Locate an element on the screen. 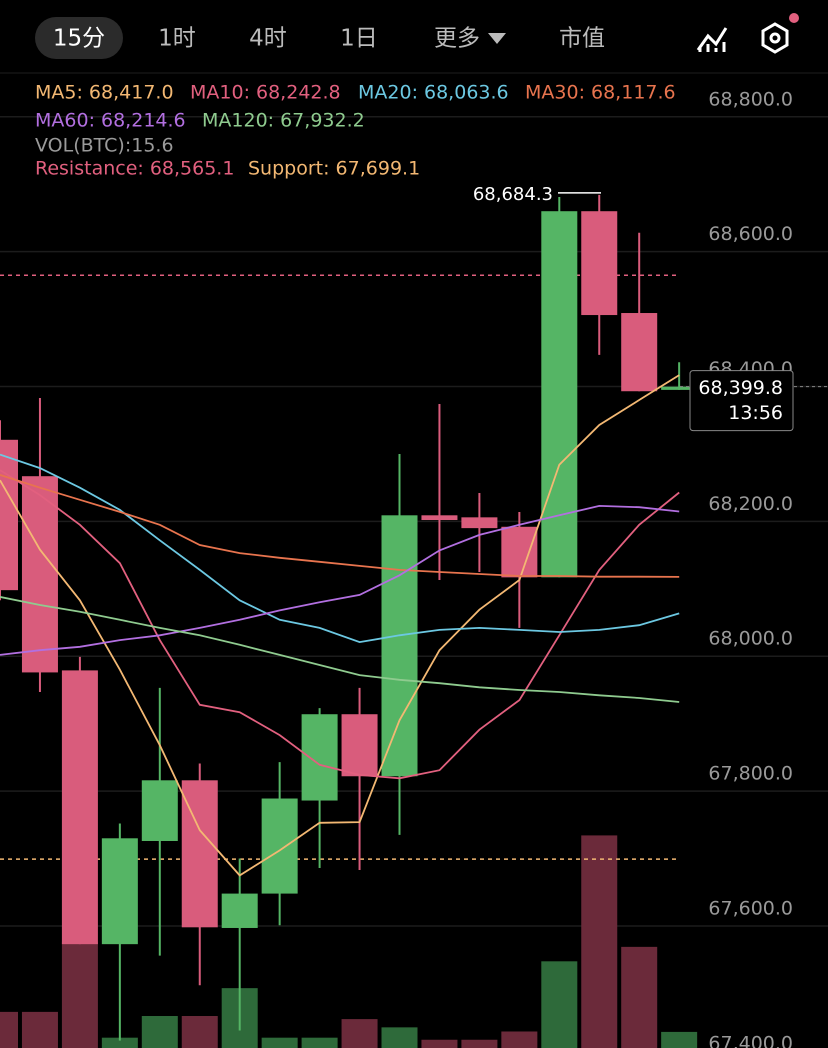  tab: 1日 is located at coordinates (359, 39).